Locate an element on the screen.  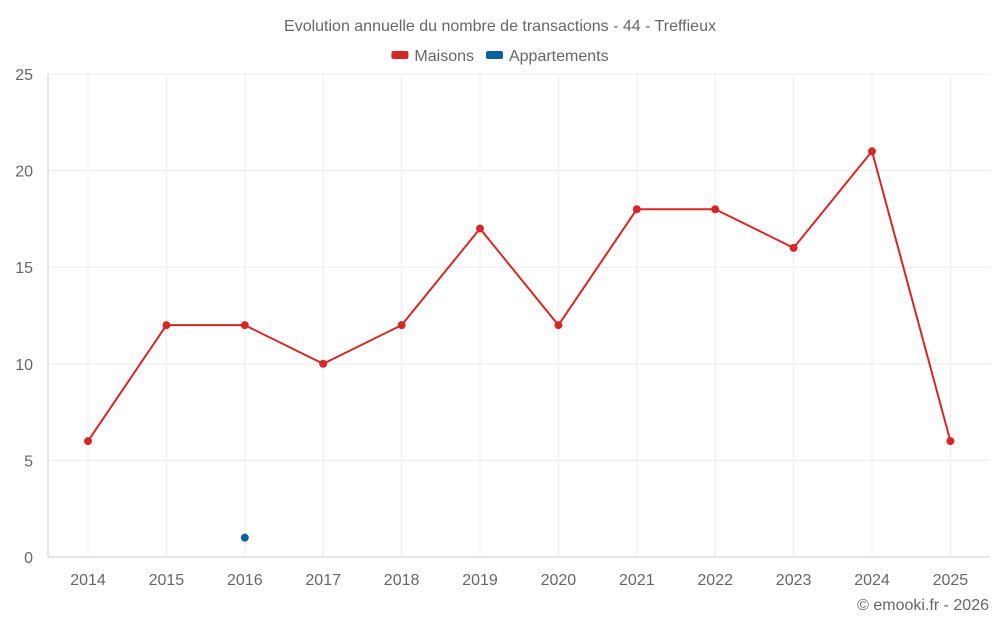
data-point-maisons-2019 is located at coordinates (480, 228).